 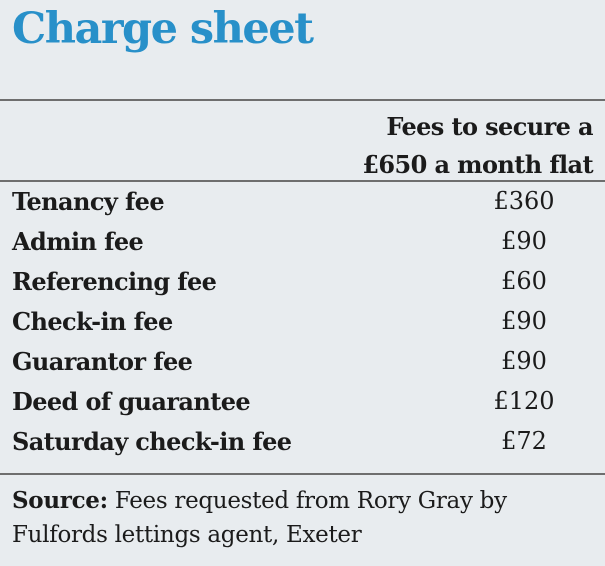 I want to click on fee-value: £60, so click(x=524, y=281).